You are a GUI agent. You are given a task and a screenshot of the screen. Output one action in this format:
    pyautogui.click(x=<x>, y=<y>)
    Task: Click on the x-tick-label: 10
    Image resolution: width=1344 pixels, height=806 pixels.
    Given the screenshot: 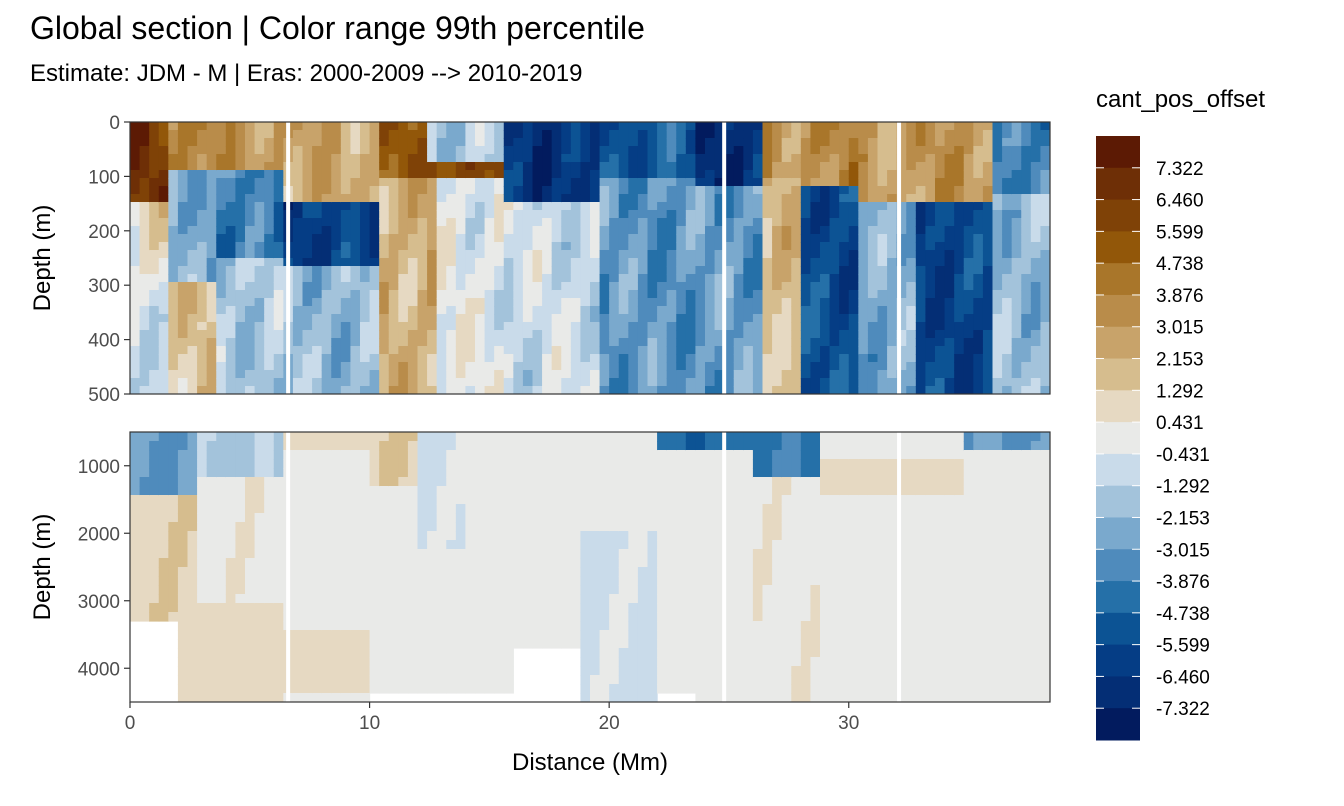 What is the action you would take?
    pyautogui.click(x=369, y=723)
    